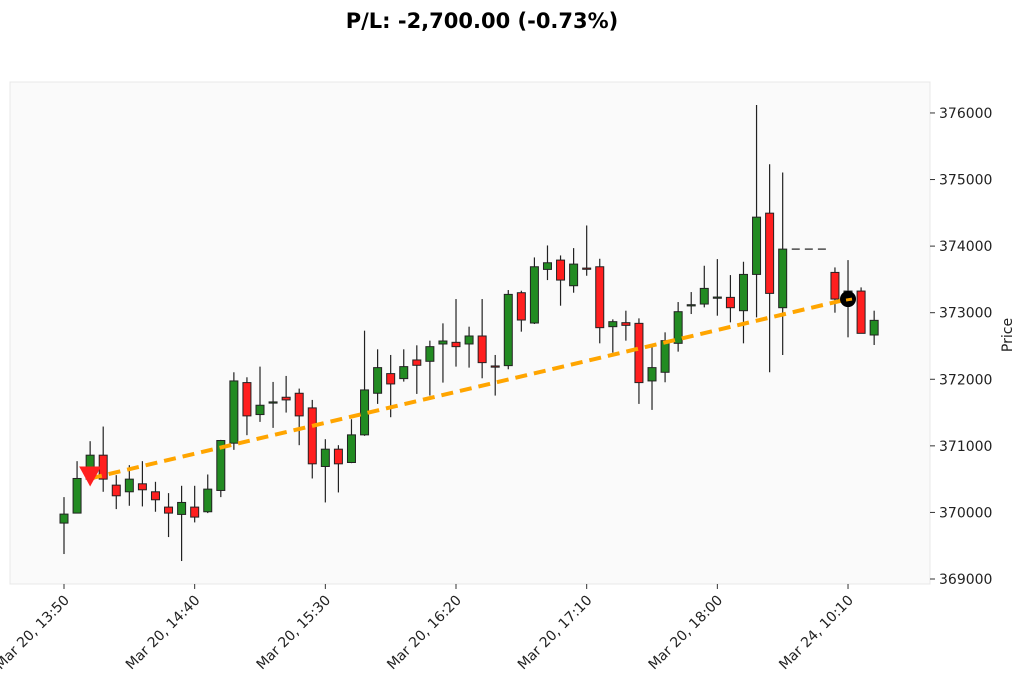 The width and height of the screenshot is (1024, 690). What do you see at coordinates (294, 633) in the screenshot?
I see `x-tick-label: Mar 20, 15:30` at bounding box center [294, 633].